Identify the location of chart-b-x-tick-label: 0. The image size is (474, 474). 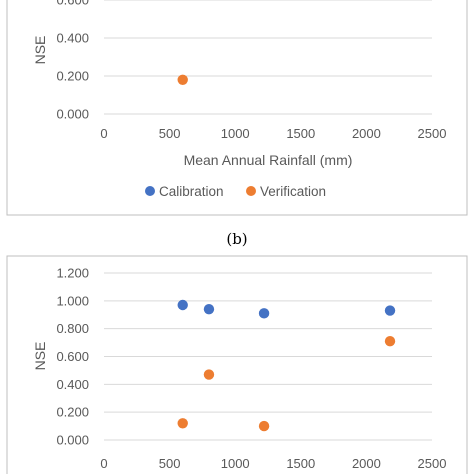
(103, 463).